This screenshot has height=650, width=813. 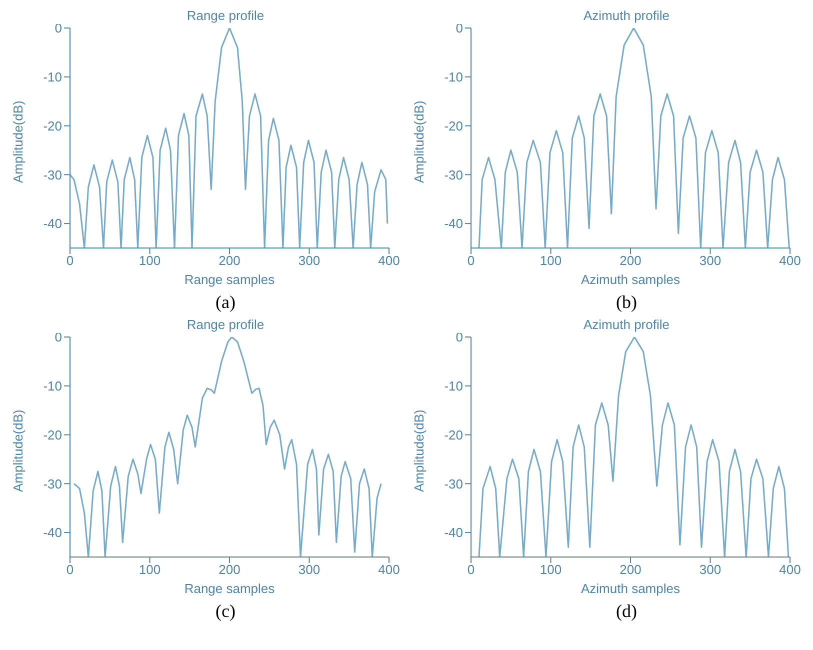 I want to click on text: (c), so click(x=226, y=611).